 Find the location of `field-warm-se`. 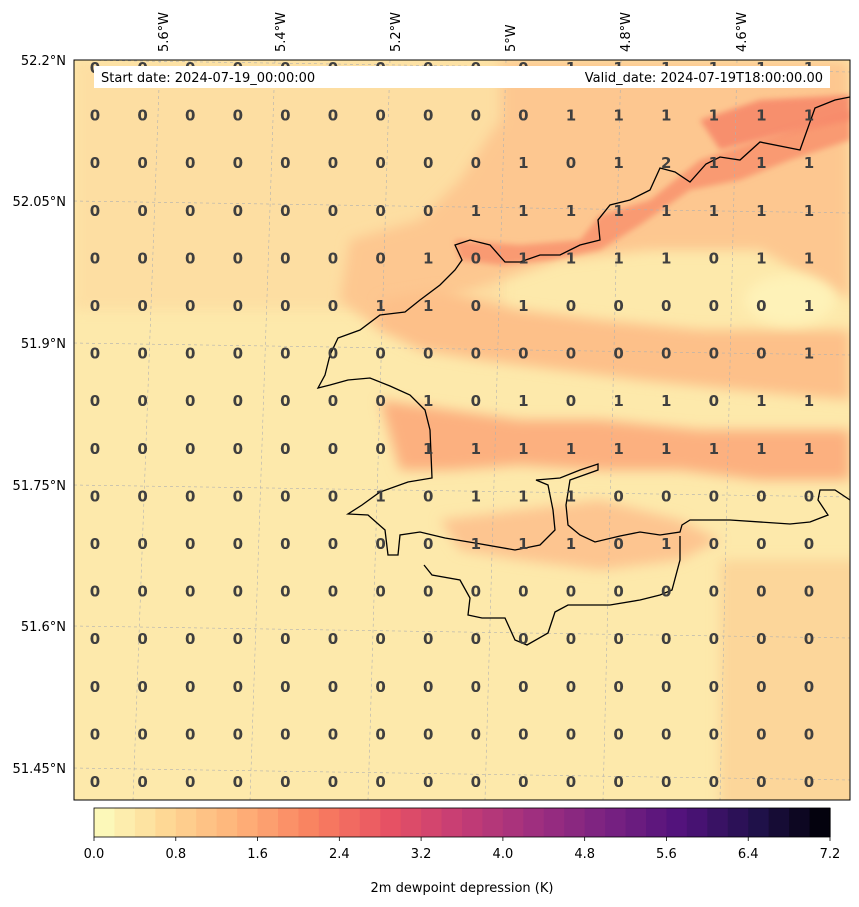

field-warm-se is located at coordinates (785, 680).